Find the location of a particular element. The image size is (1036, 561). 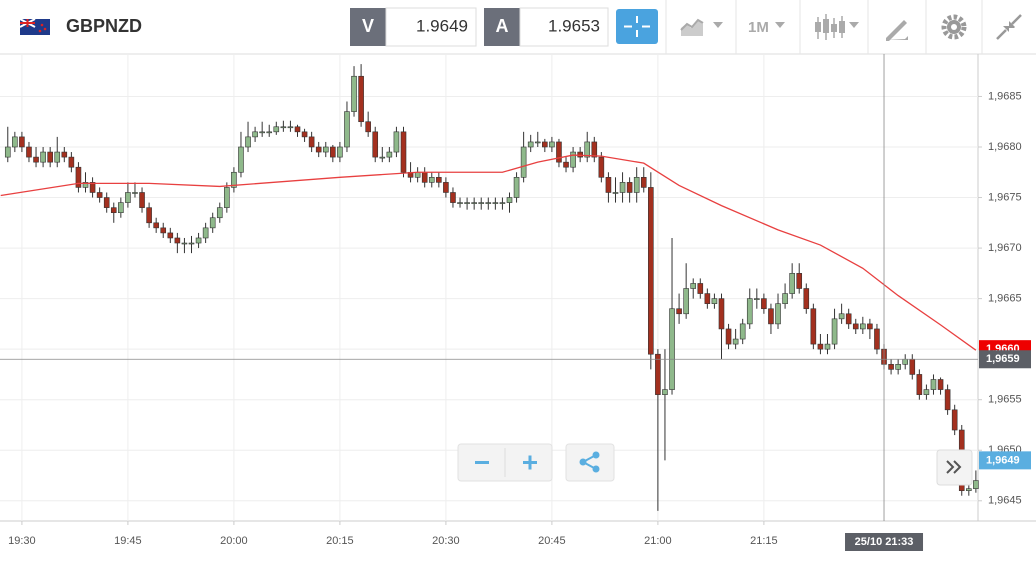

y-tick-label: 1,9645 is located at coordinates (1005, 501).